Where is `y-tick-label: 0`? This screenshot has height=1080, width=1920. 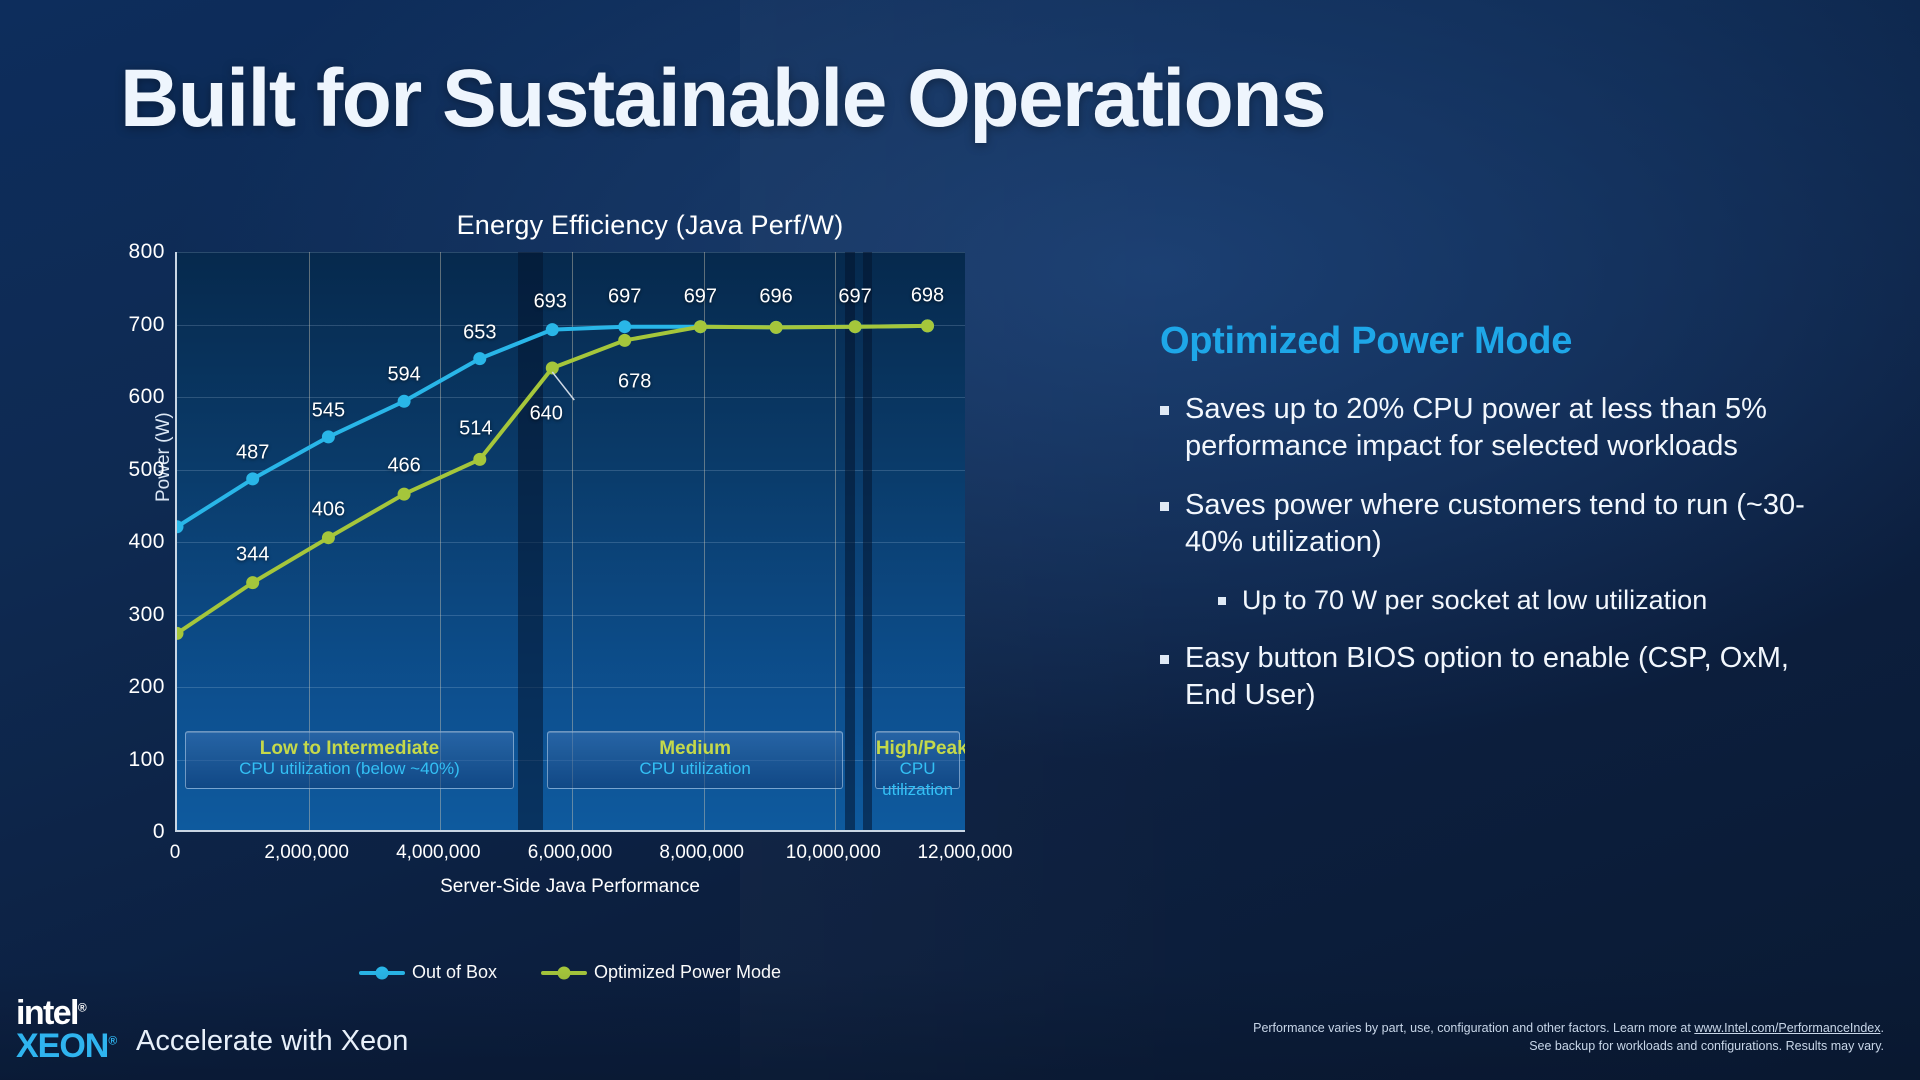 y-tick-label: 0 is located at coordinates (158, 831).